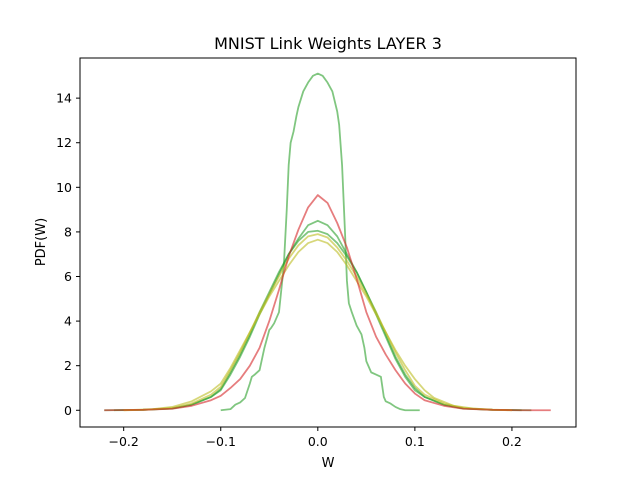  What do you see at coordinates (41, 242) in the screenshot?
I see `y-axis-label: PDF(W)` at bounding box center [41, 242].